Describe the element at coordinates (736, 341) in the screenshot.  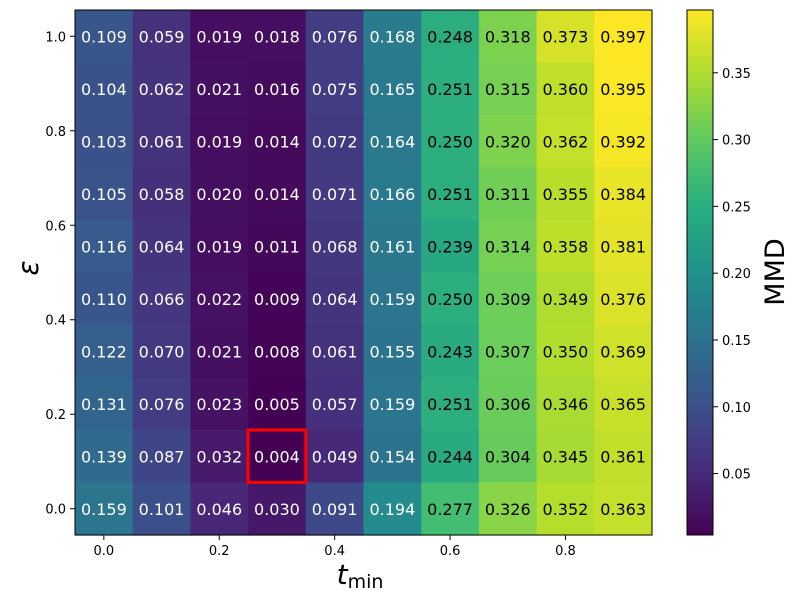
I see `colorbar-tick-label: 0.15` at that location.